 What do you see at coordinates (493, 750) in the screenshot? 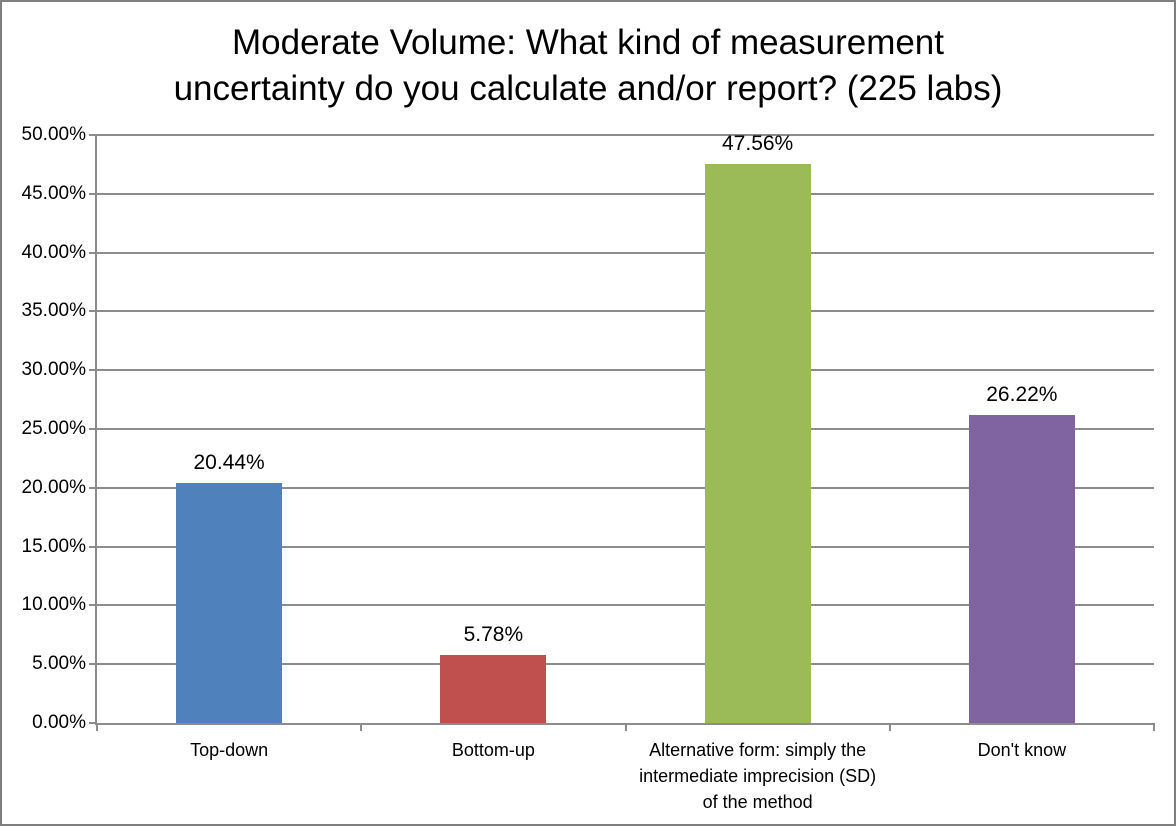
I see `x-axis-category-label: Bottom-up` at bounding box center [493, 750].